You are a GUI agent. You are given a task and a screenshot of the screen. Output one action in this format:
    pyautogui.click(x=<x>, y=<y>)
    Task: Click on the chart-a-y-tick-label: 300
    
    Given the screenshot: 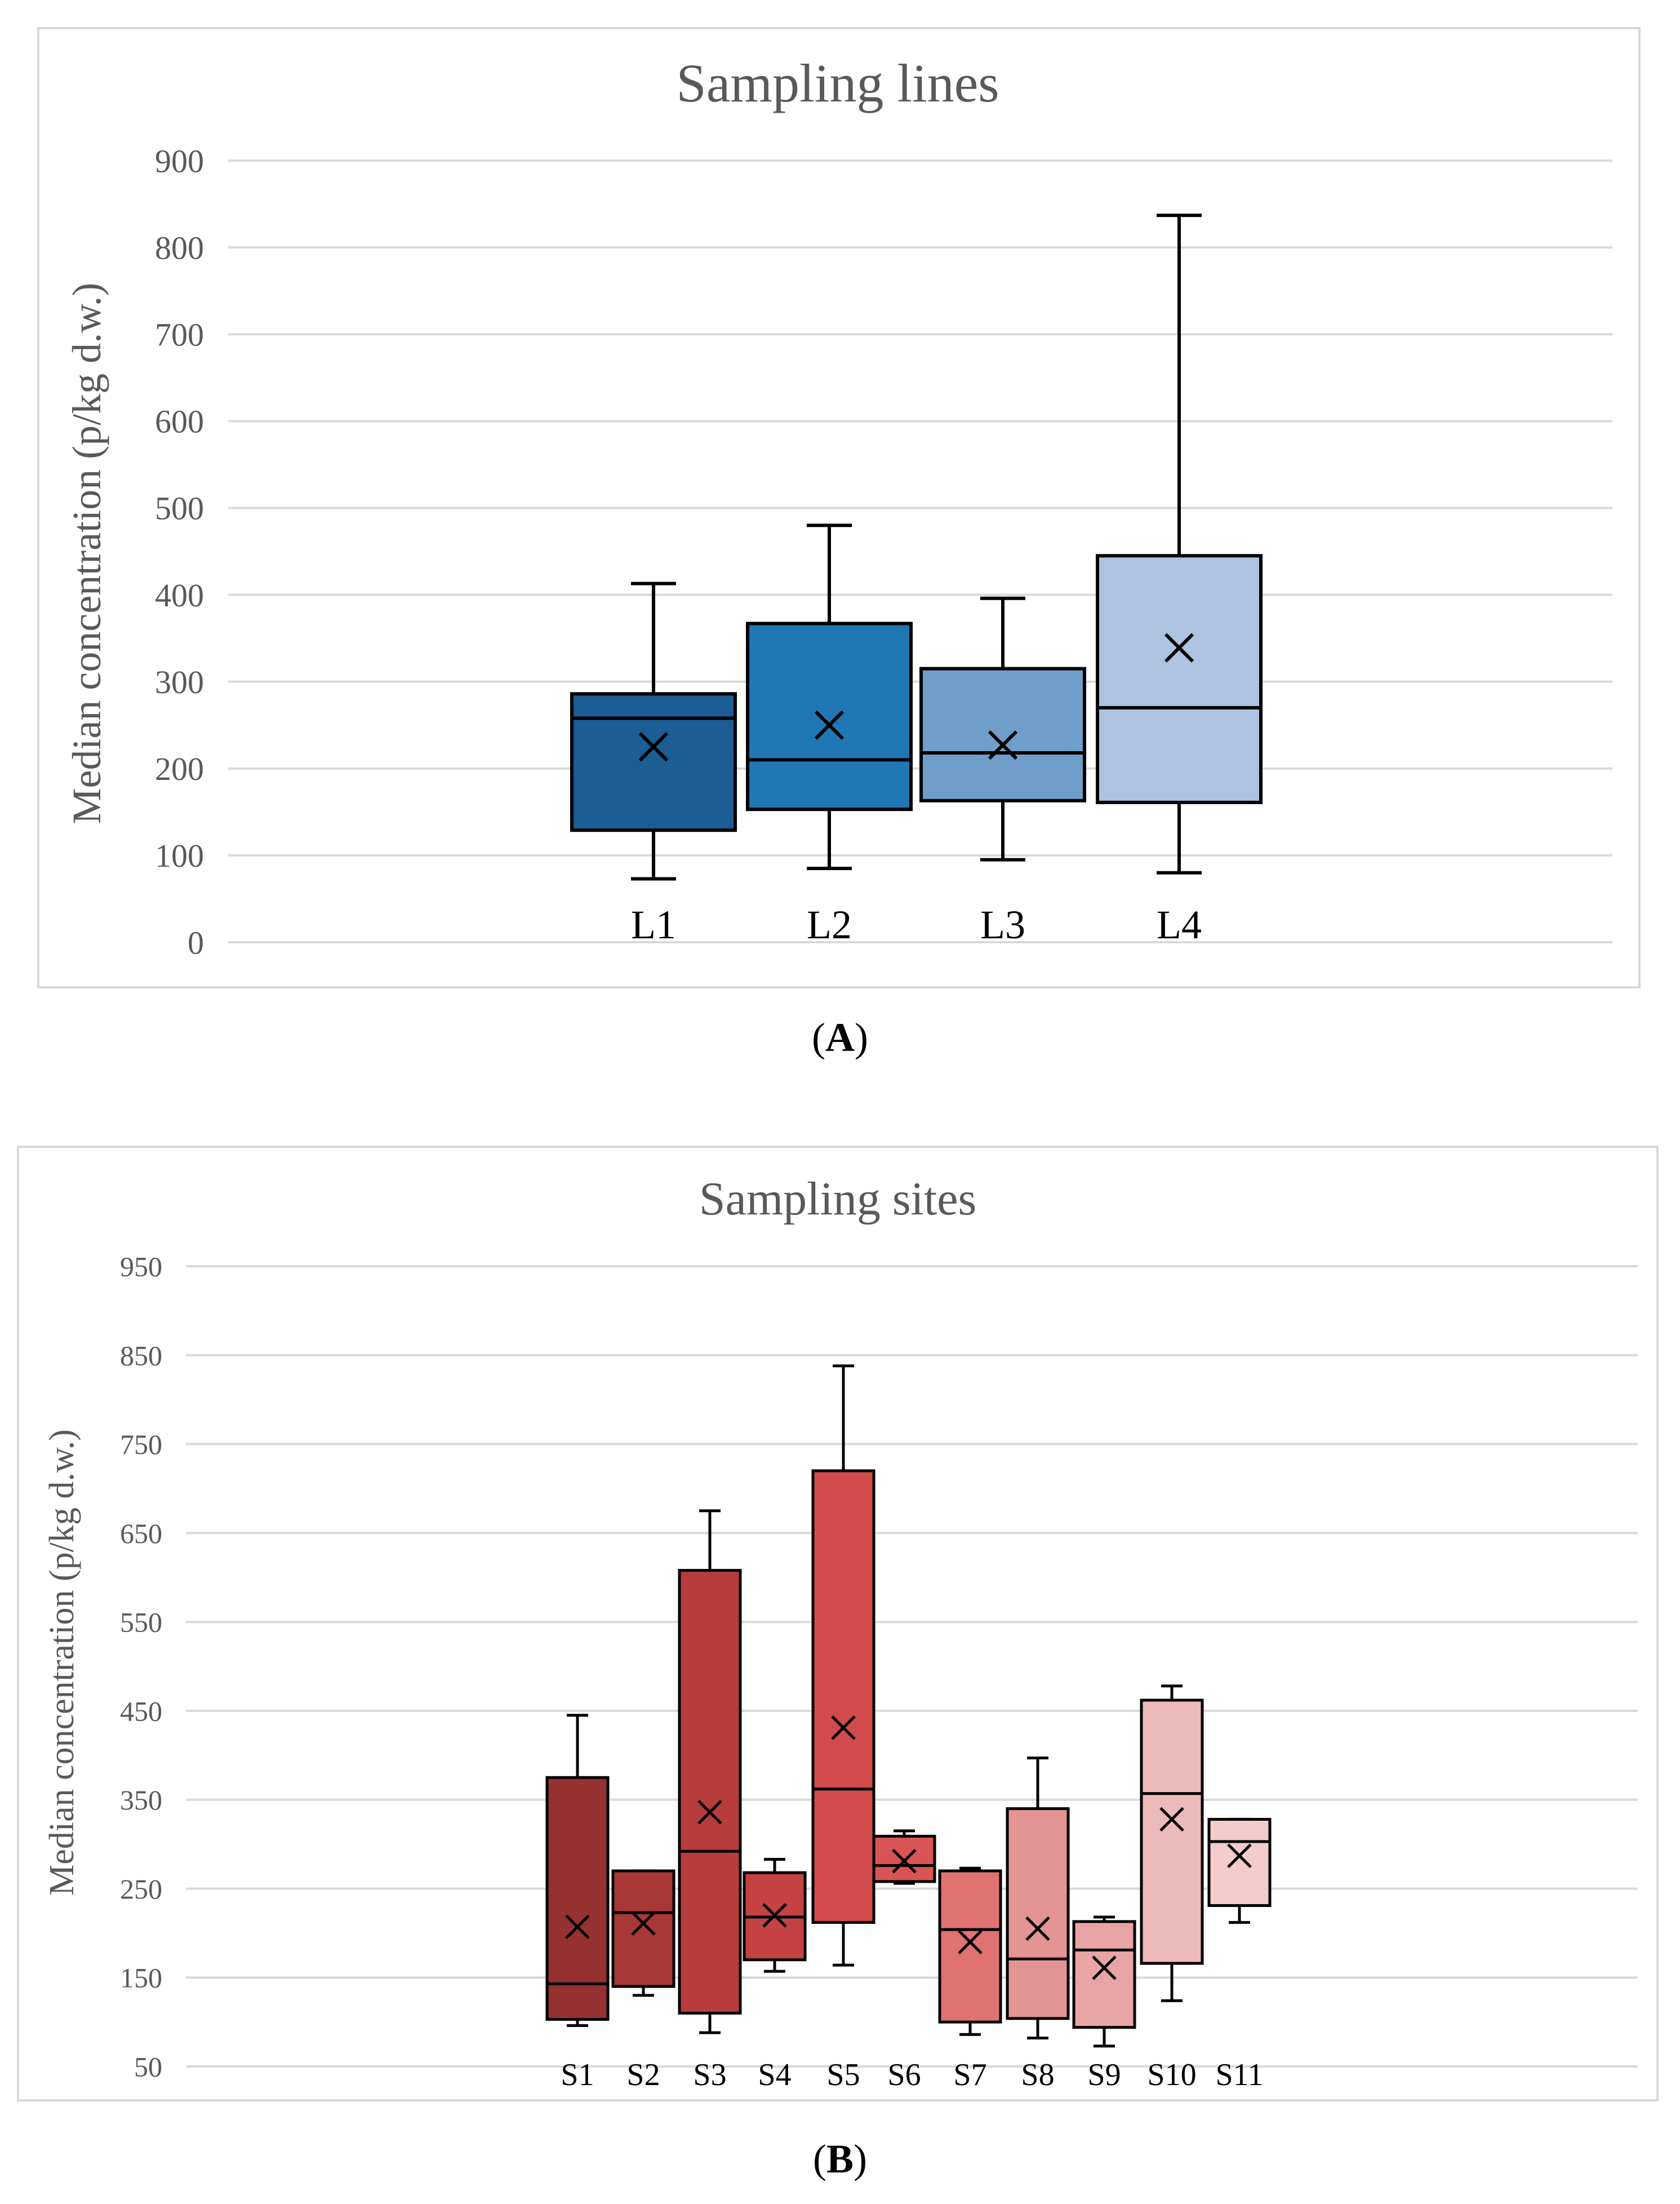 What is the action you would take?
    pyautogui.click(x=180, y=682)
    